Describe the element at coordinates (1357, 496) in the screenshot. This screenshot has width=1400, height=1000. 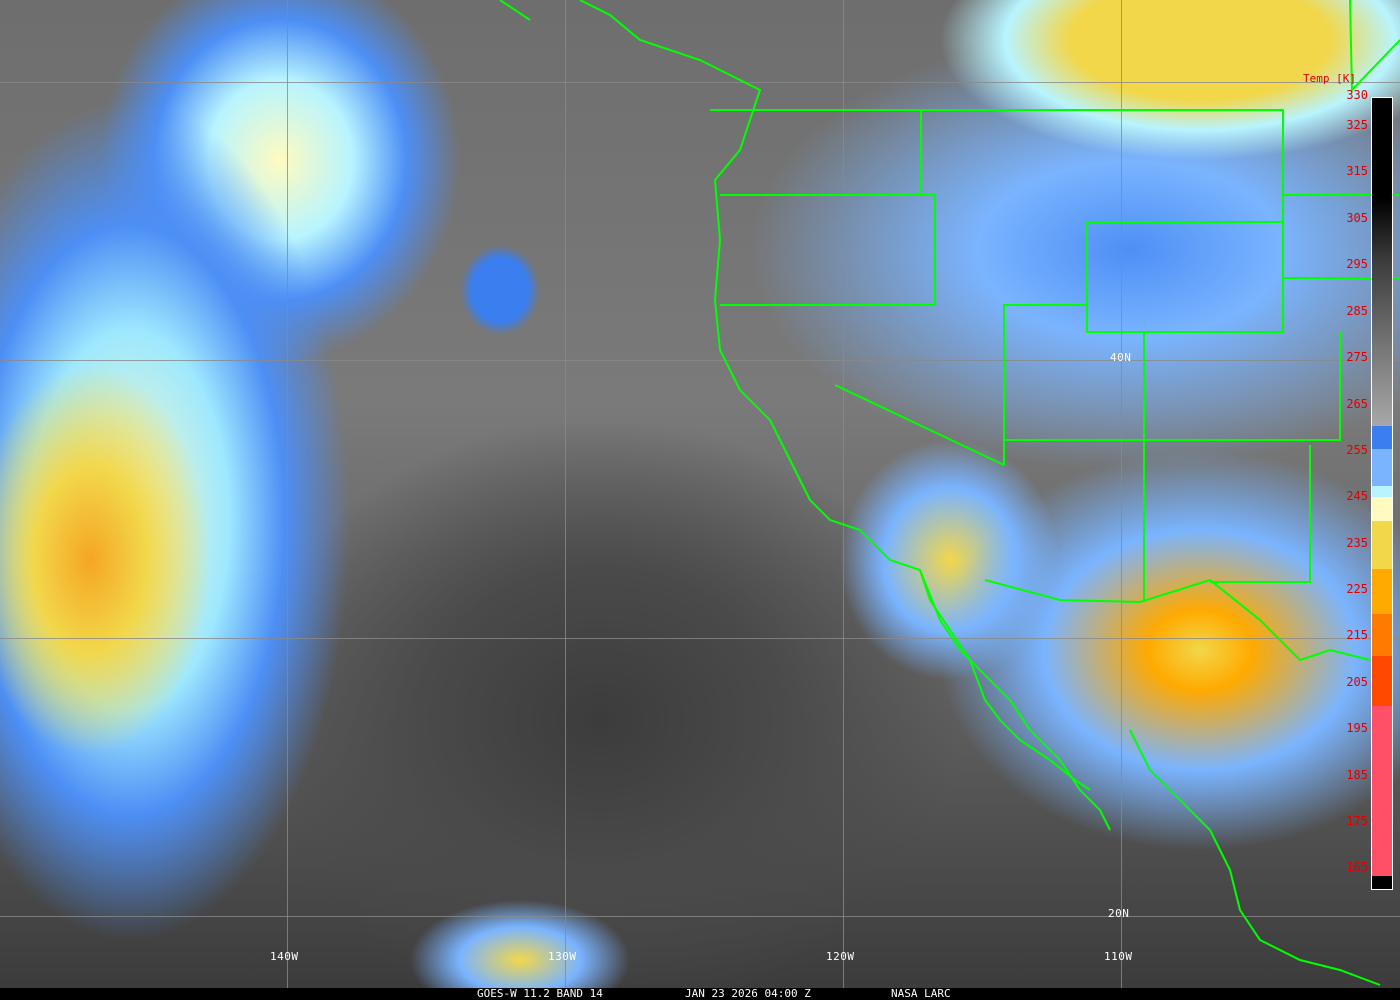
I see `colorbar-tick-label: 245` at that location.